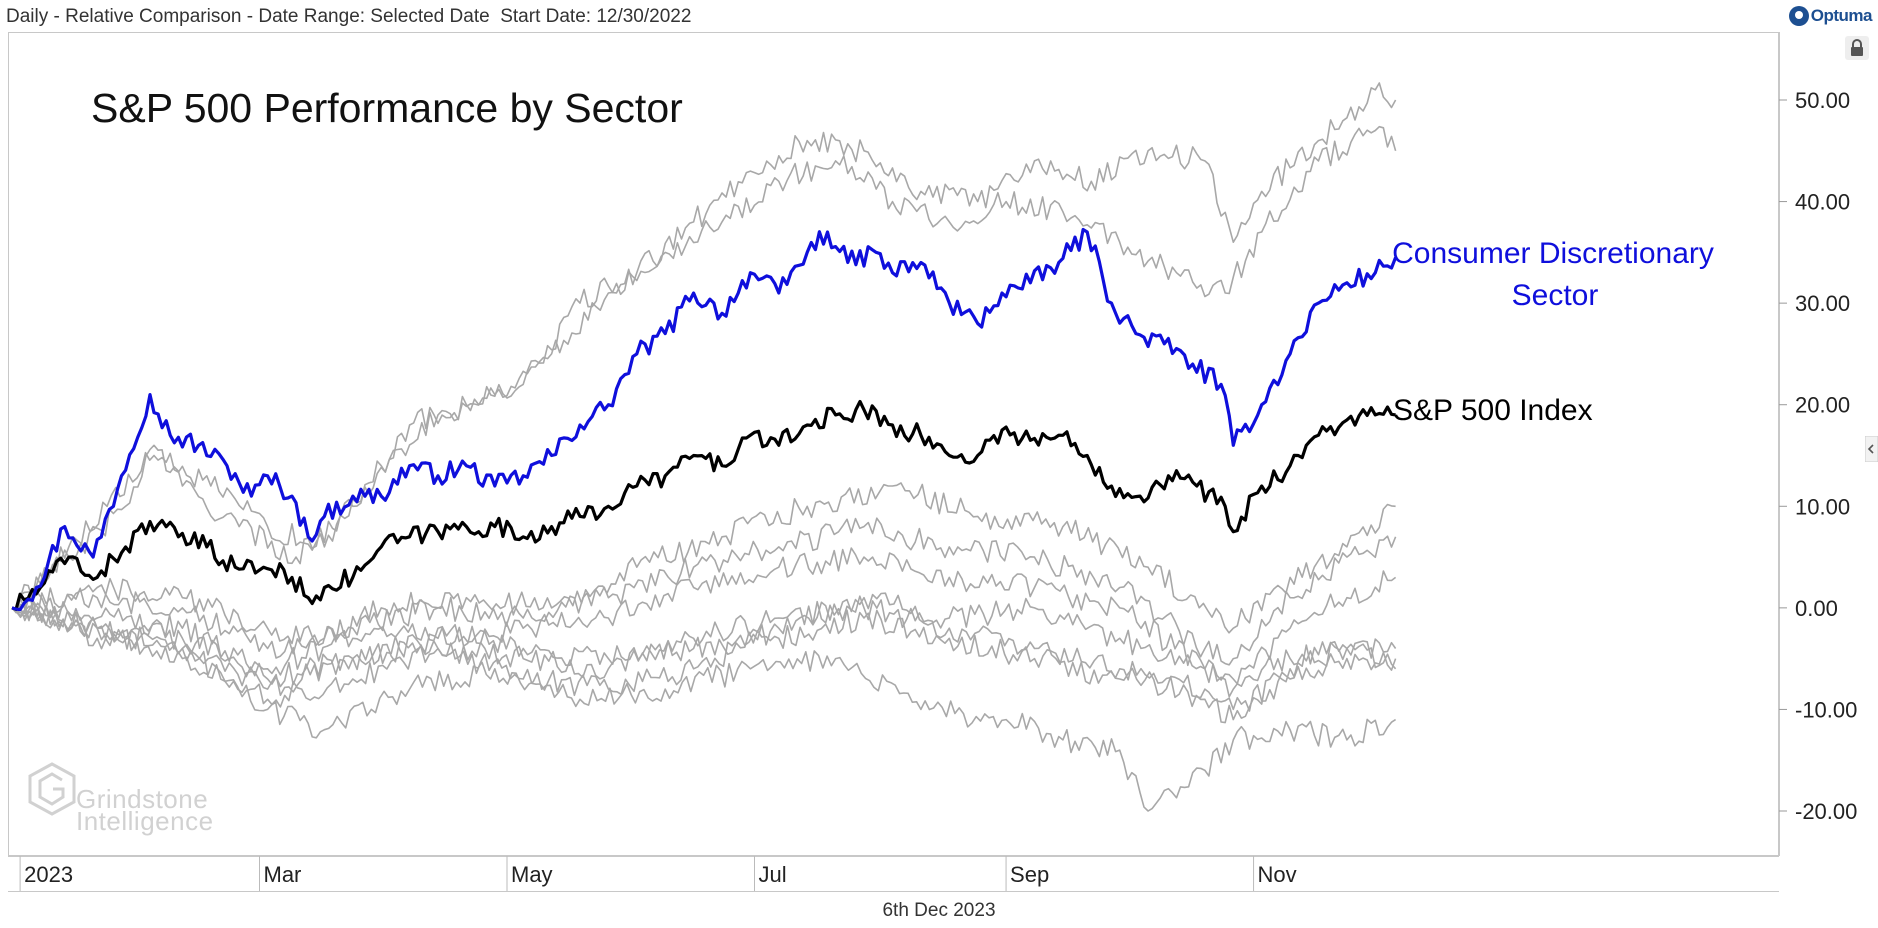 Image resolution: width=1878 pixels, height=928 pixels. What do you see at coordinates (773, 874) in the screenshot?
I see `x-tick-label: Jul` at bounding box center [773, 874].